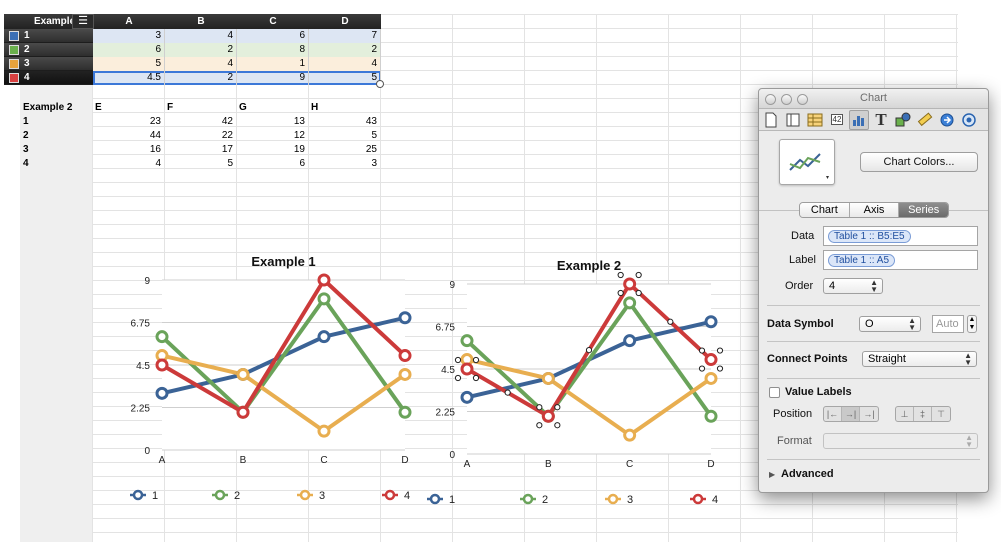 Image resolution: width=1001 pixels, height=545 pixels. What do you see at coordinates (299, 121) in the screenshot?
I see `table-cell: 13` at bounding box center [299, 121].